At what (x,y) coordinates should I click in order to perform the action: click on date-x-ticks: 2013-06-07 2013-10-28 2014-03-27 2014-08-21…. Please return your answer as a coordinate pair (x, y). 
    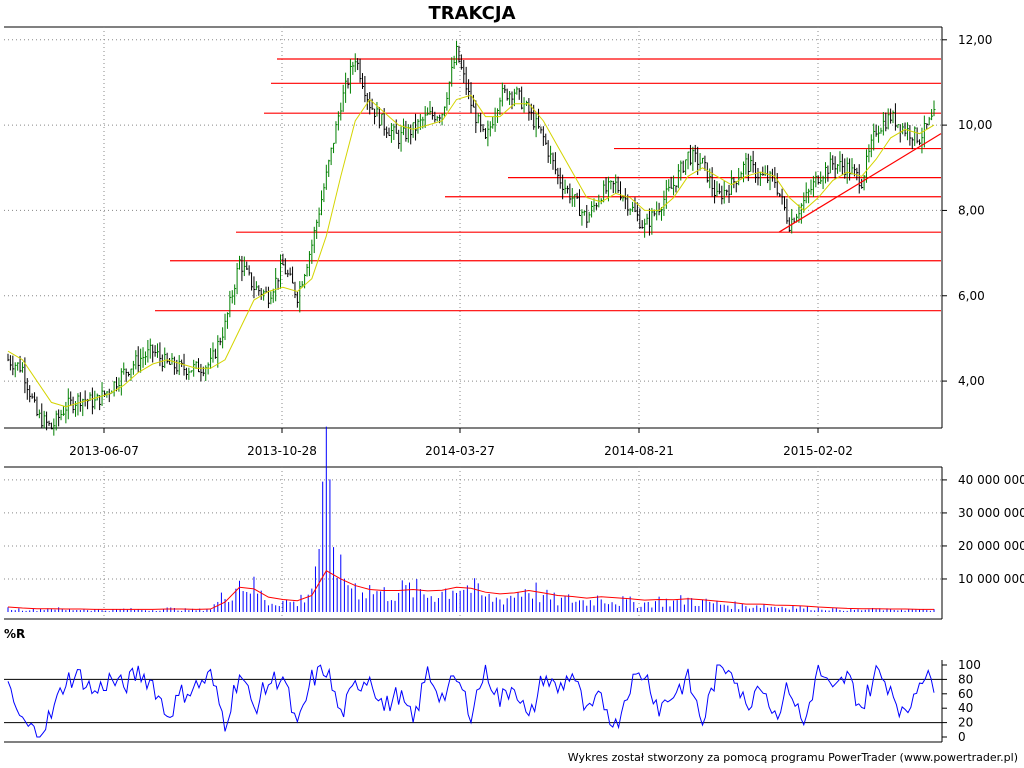
    Looking at the image, I should click on (461, 443).